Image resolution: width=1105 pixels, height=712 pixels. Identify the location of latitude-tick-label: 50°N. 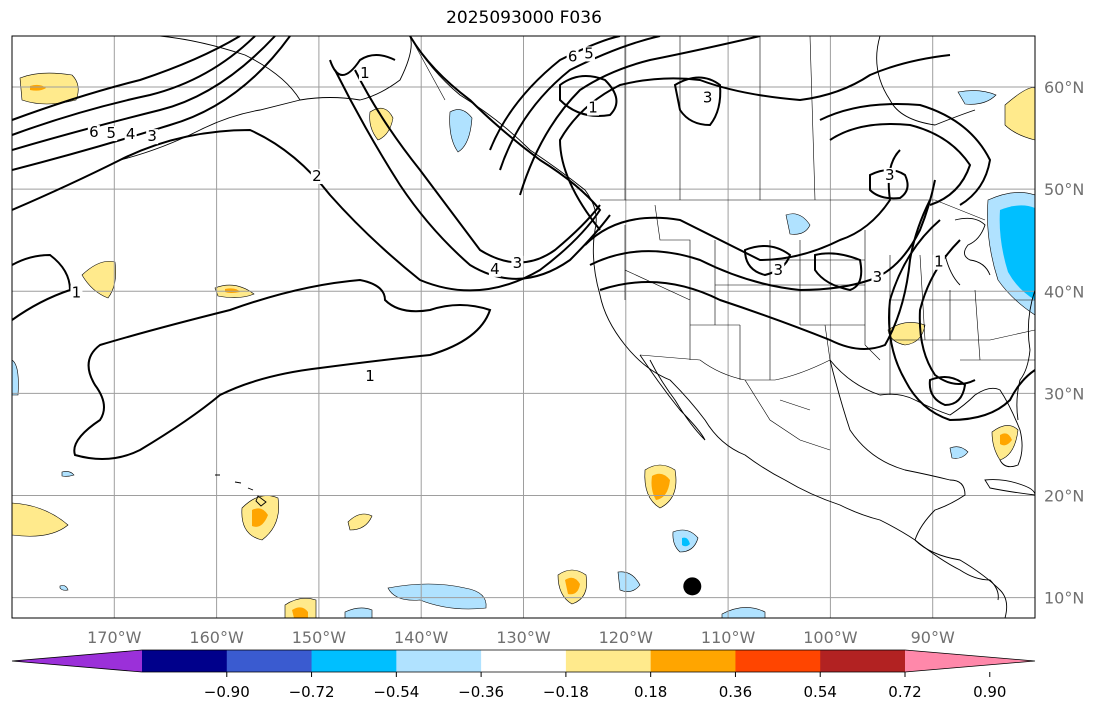
(1064, 189).